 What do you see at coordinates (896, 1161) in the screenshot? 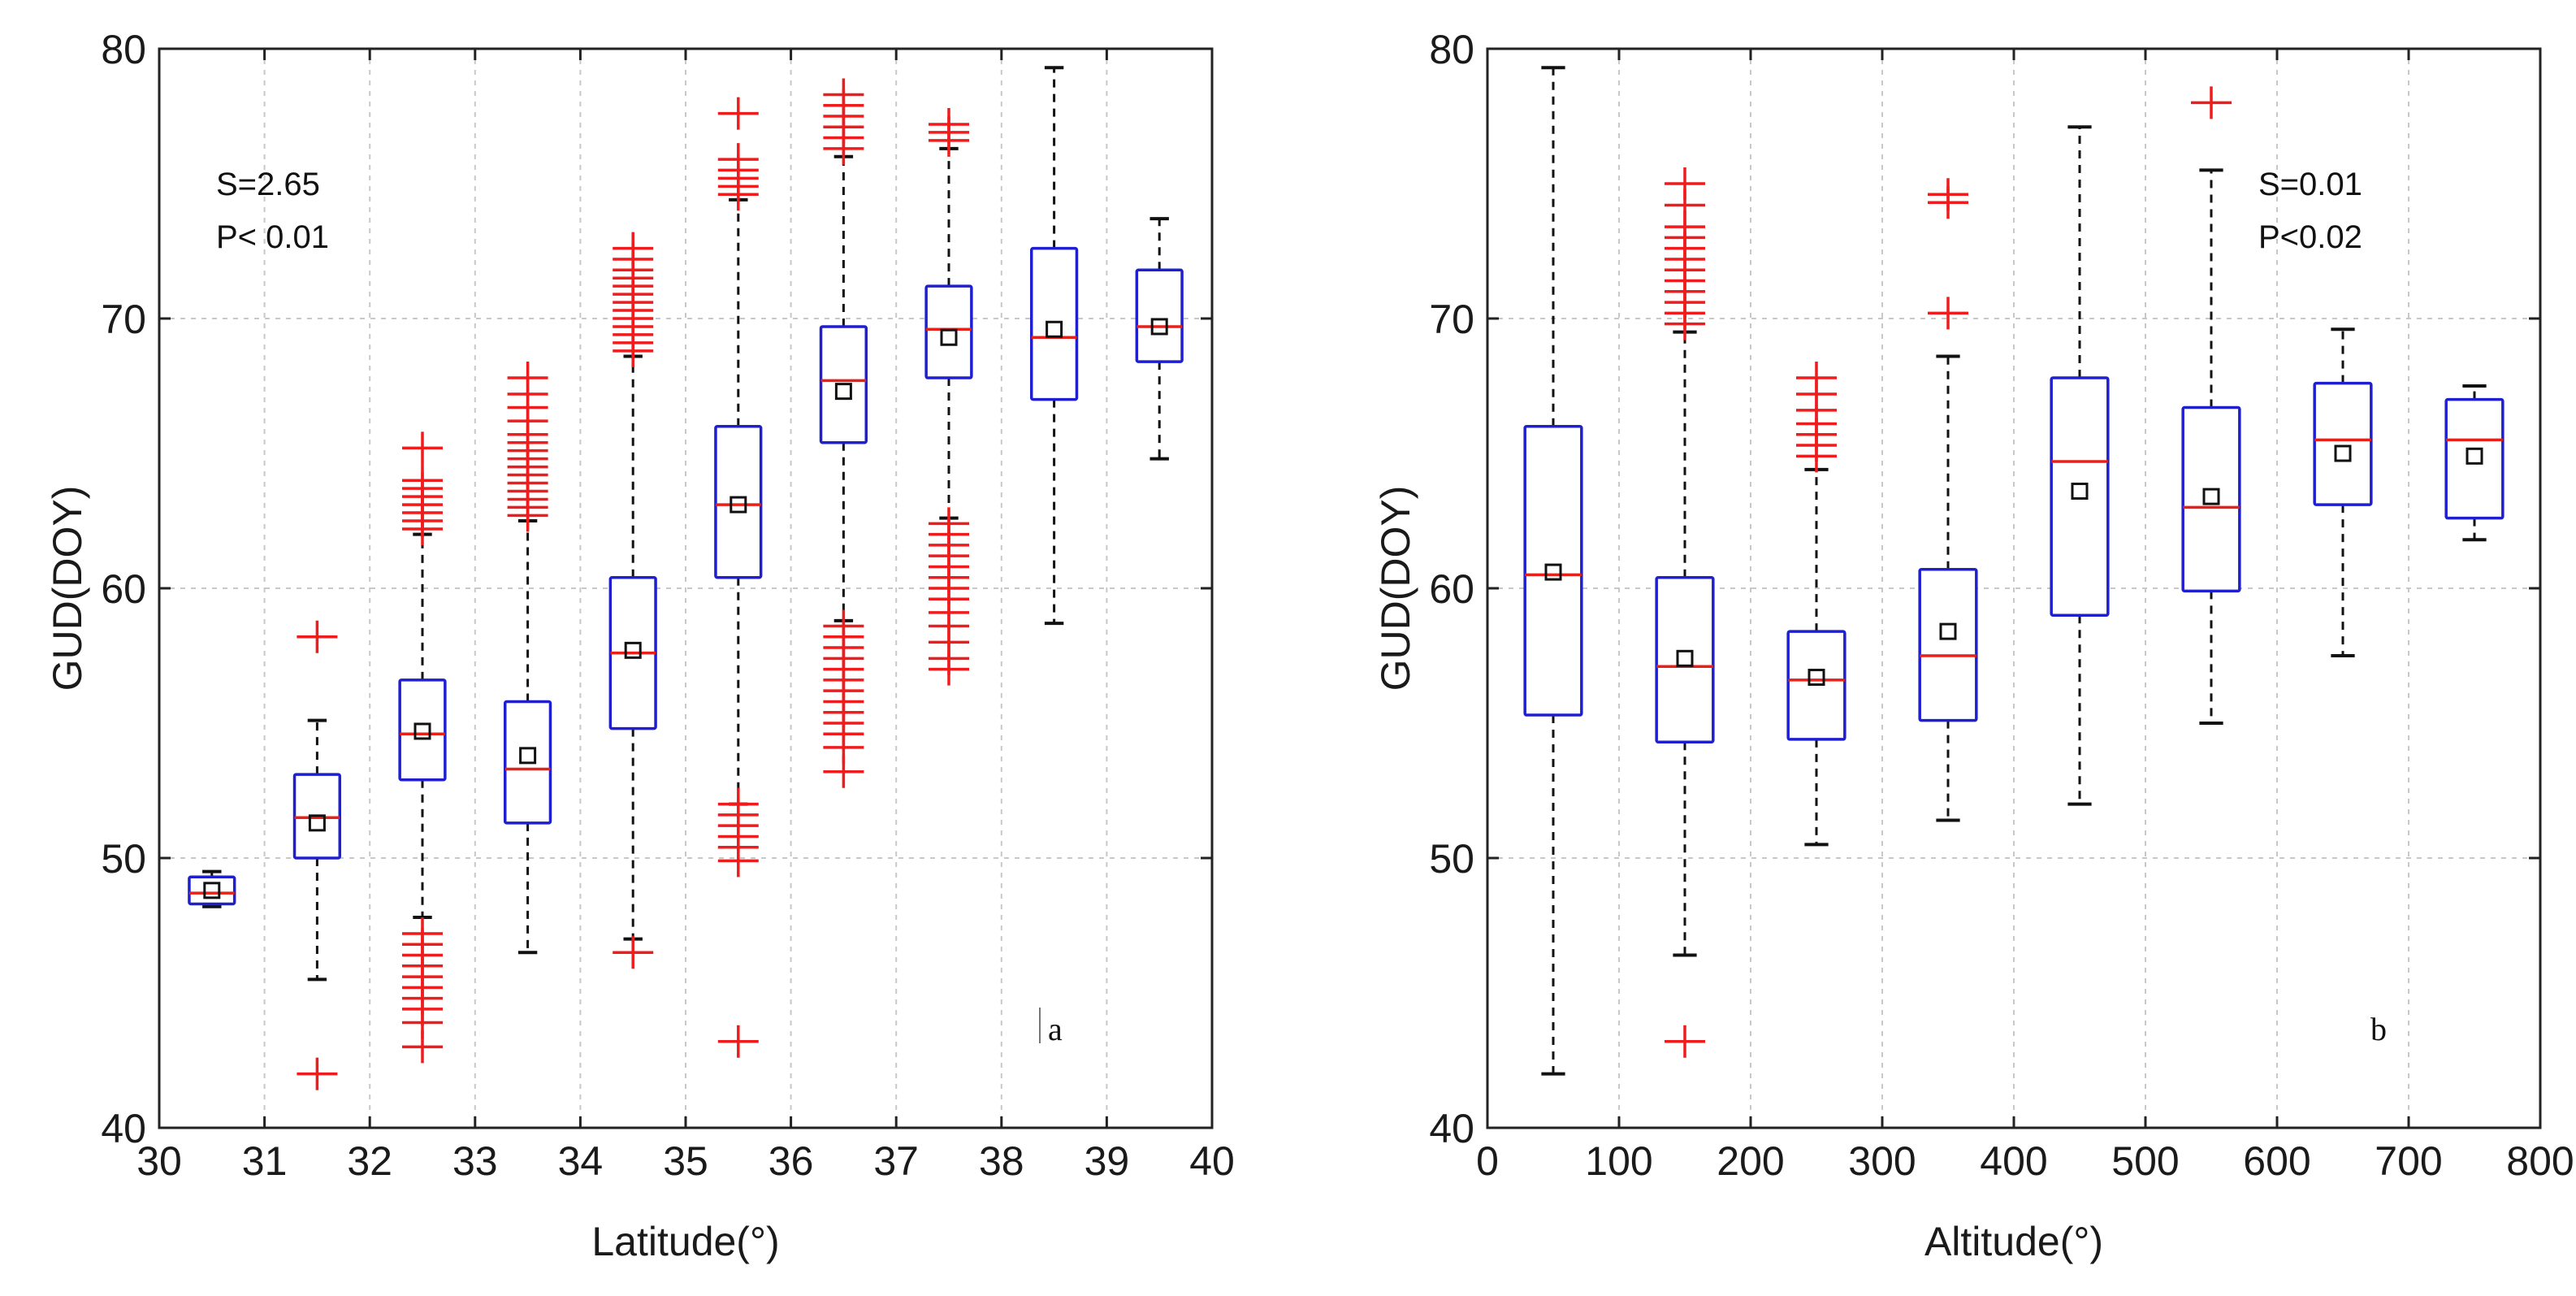
I see `latitude-x-tick-label: 37` at bounding box center [896, 1161].